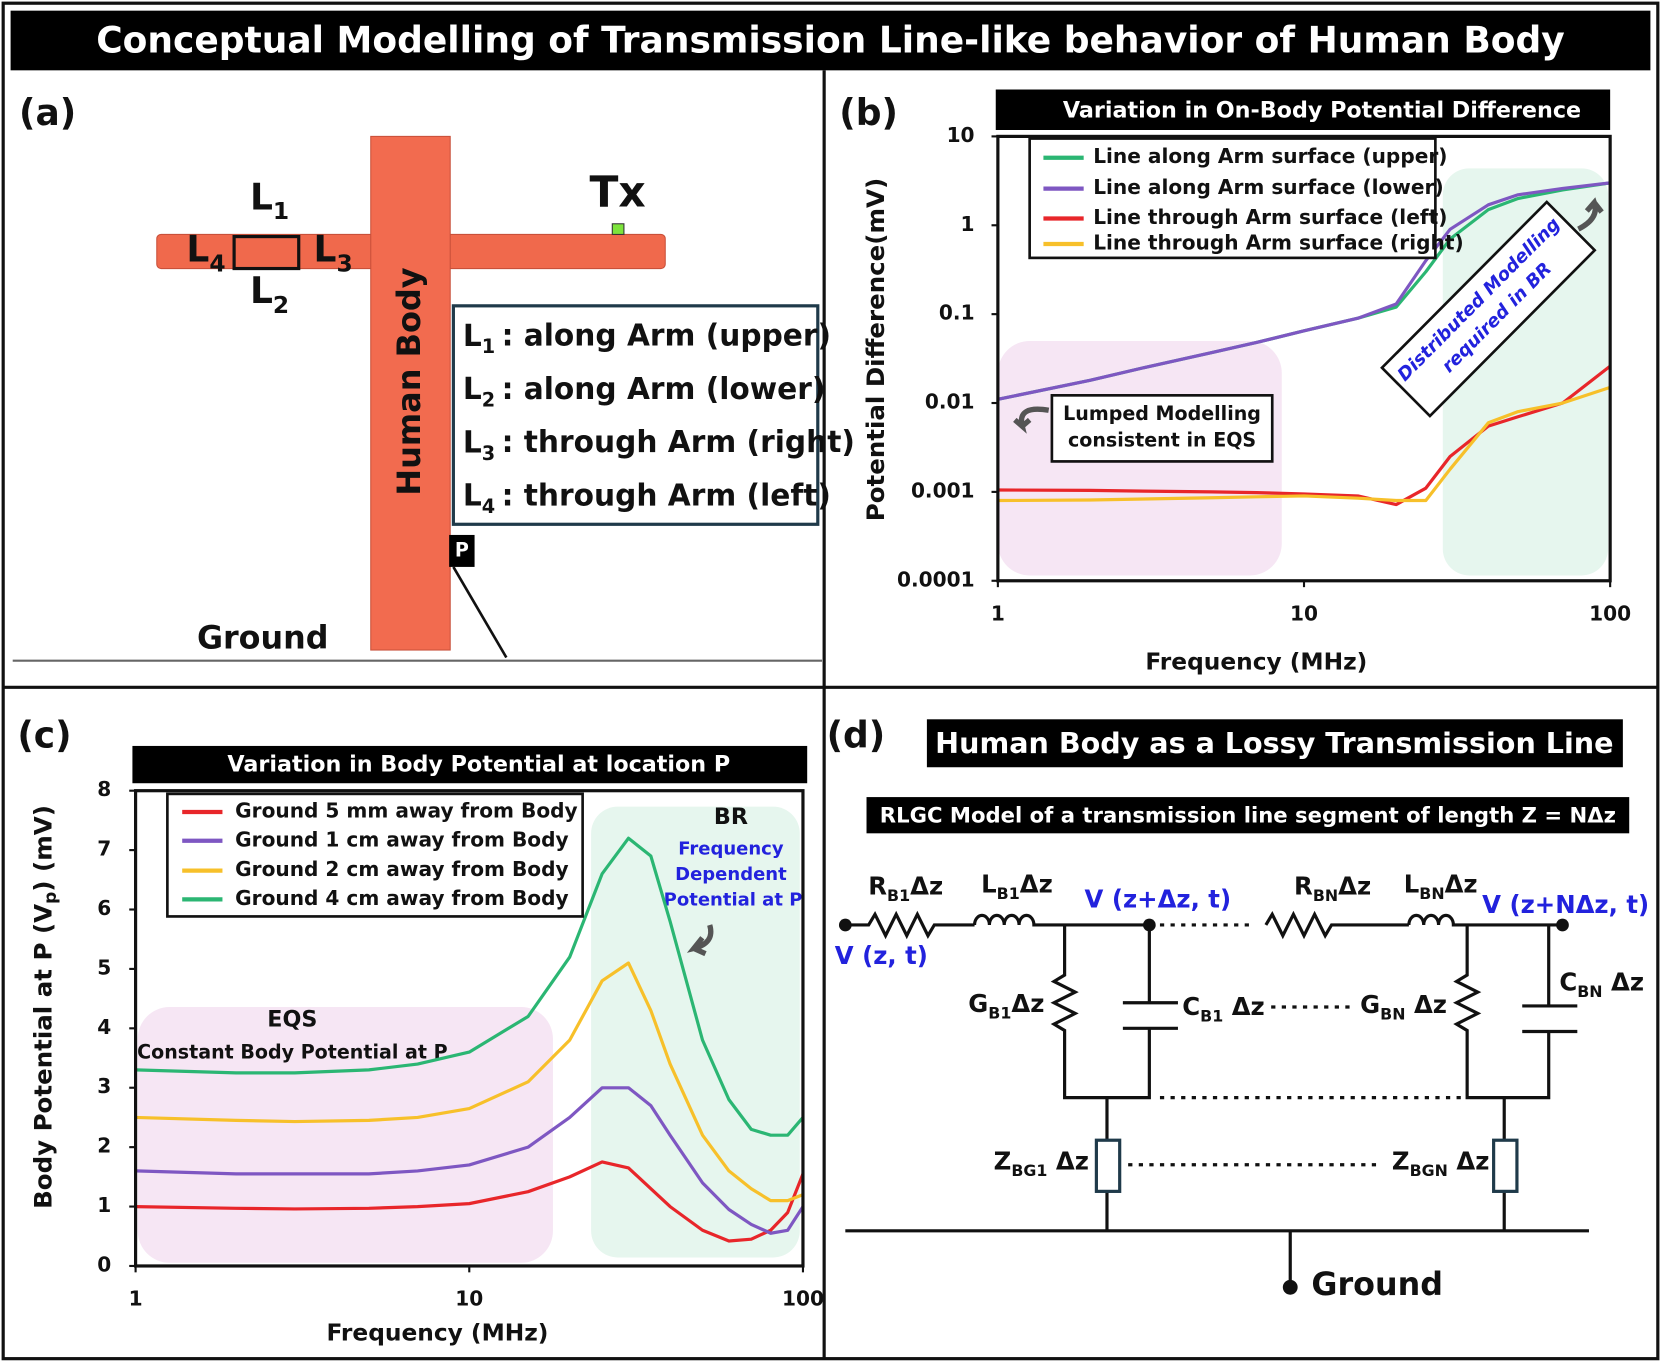 This screenshot has width=1661, height=1364. Describe the element at coordinates (957, 313) in the screenshot. I see `y-tick-label: 0.1` at that location.